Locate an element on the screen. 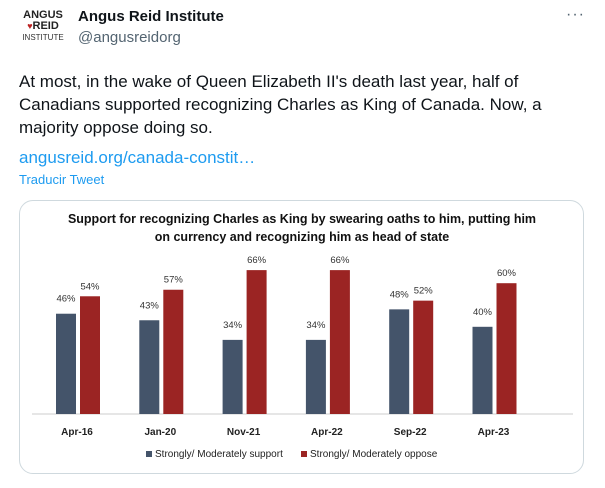  x-tick-label: Apr-22 is located at coordinates (327, 432).